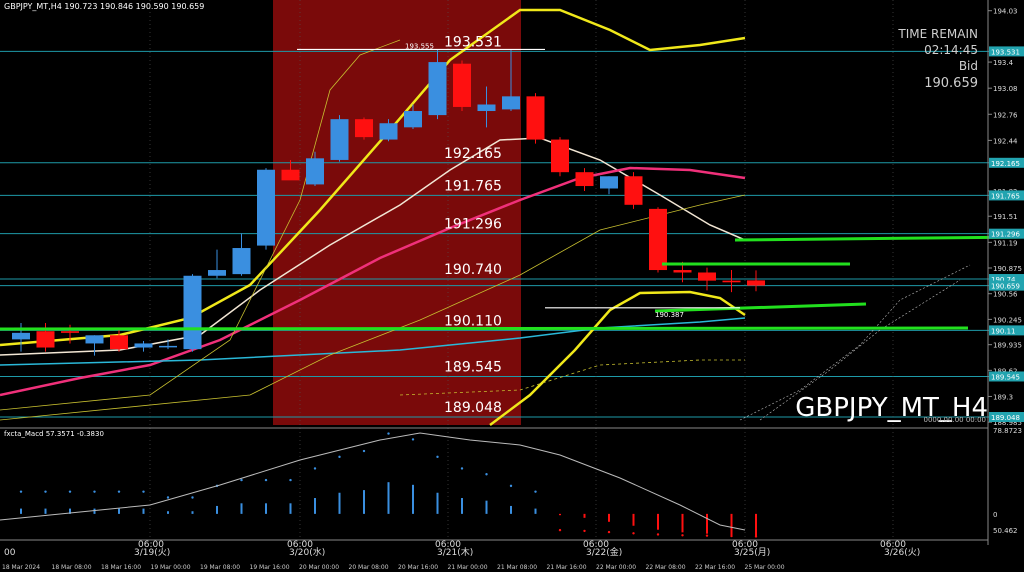 The image size is (1024, 572). Describe the element at coordinates (54, 434) in the screenshot. I see `indicator-label: fxcta_Macd 57.3571 -0.3830` at that location.